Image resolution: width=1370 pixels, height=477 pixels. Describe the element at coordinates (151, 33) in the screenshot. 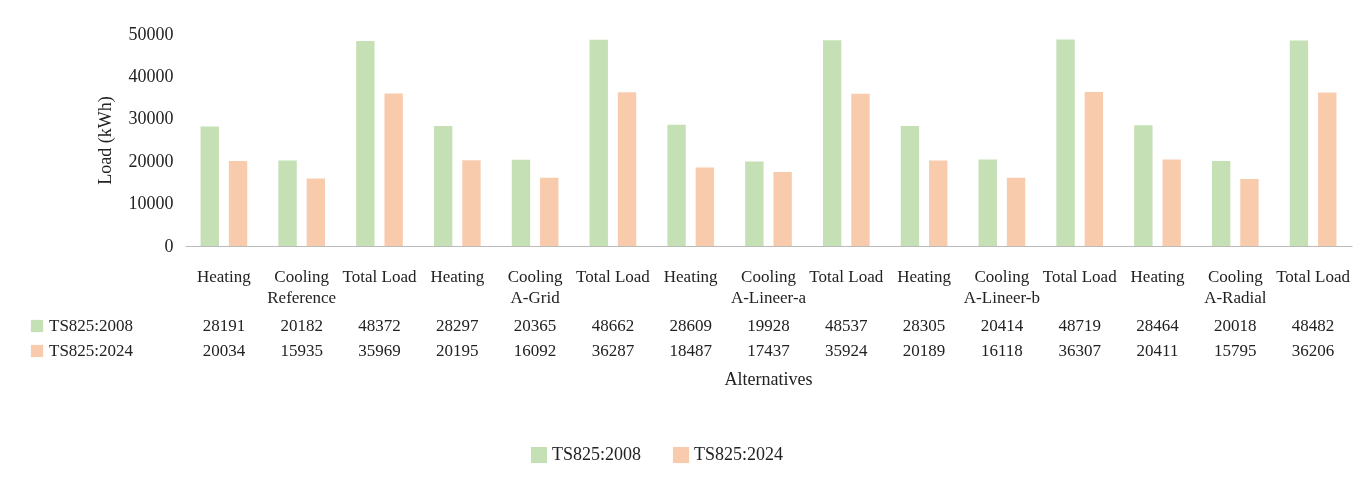

I see `y-tick-label: 50000` at that location.